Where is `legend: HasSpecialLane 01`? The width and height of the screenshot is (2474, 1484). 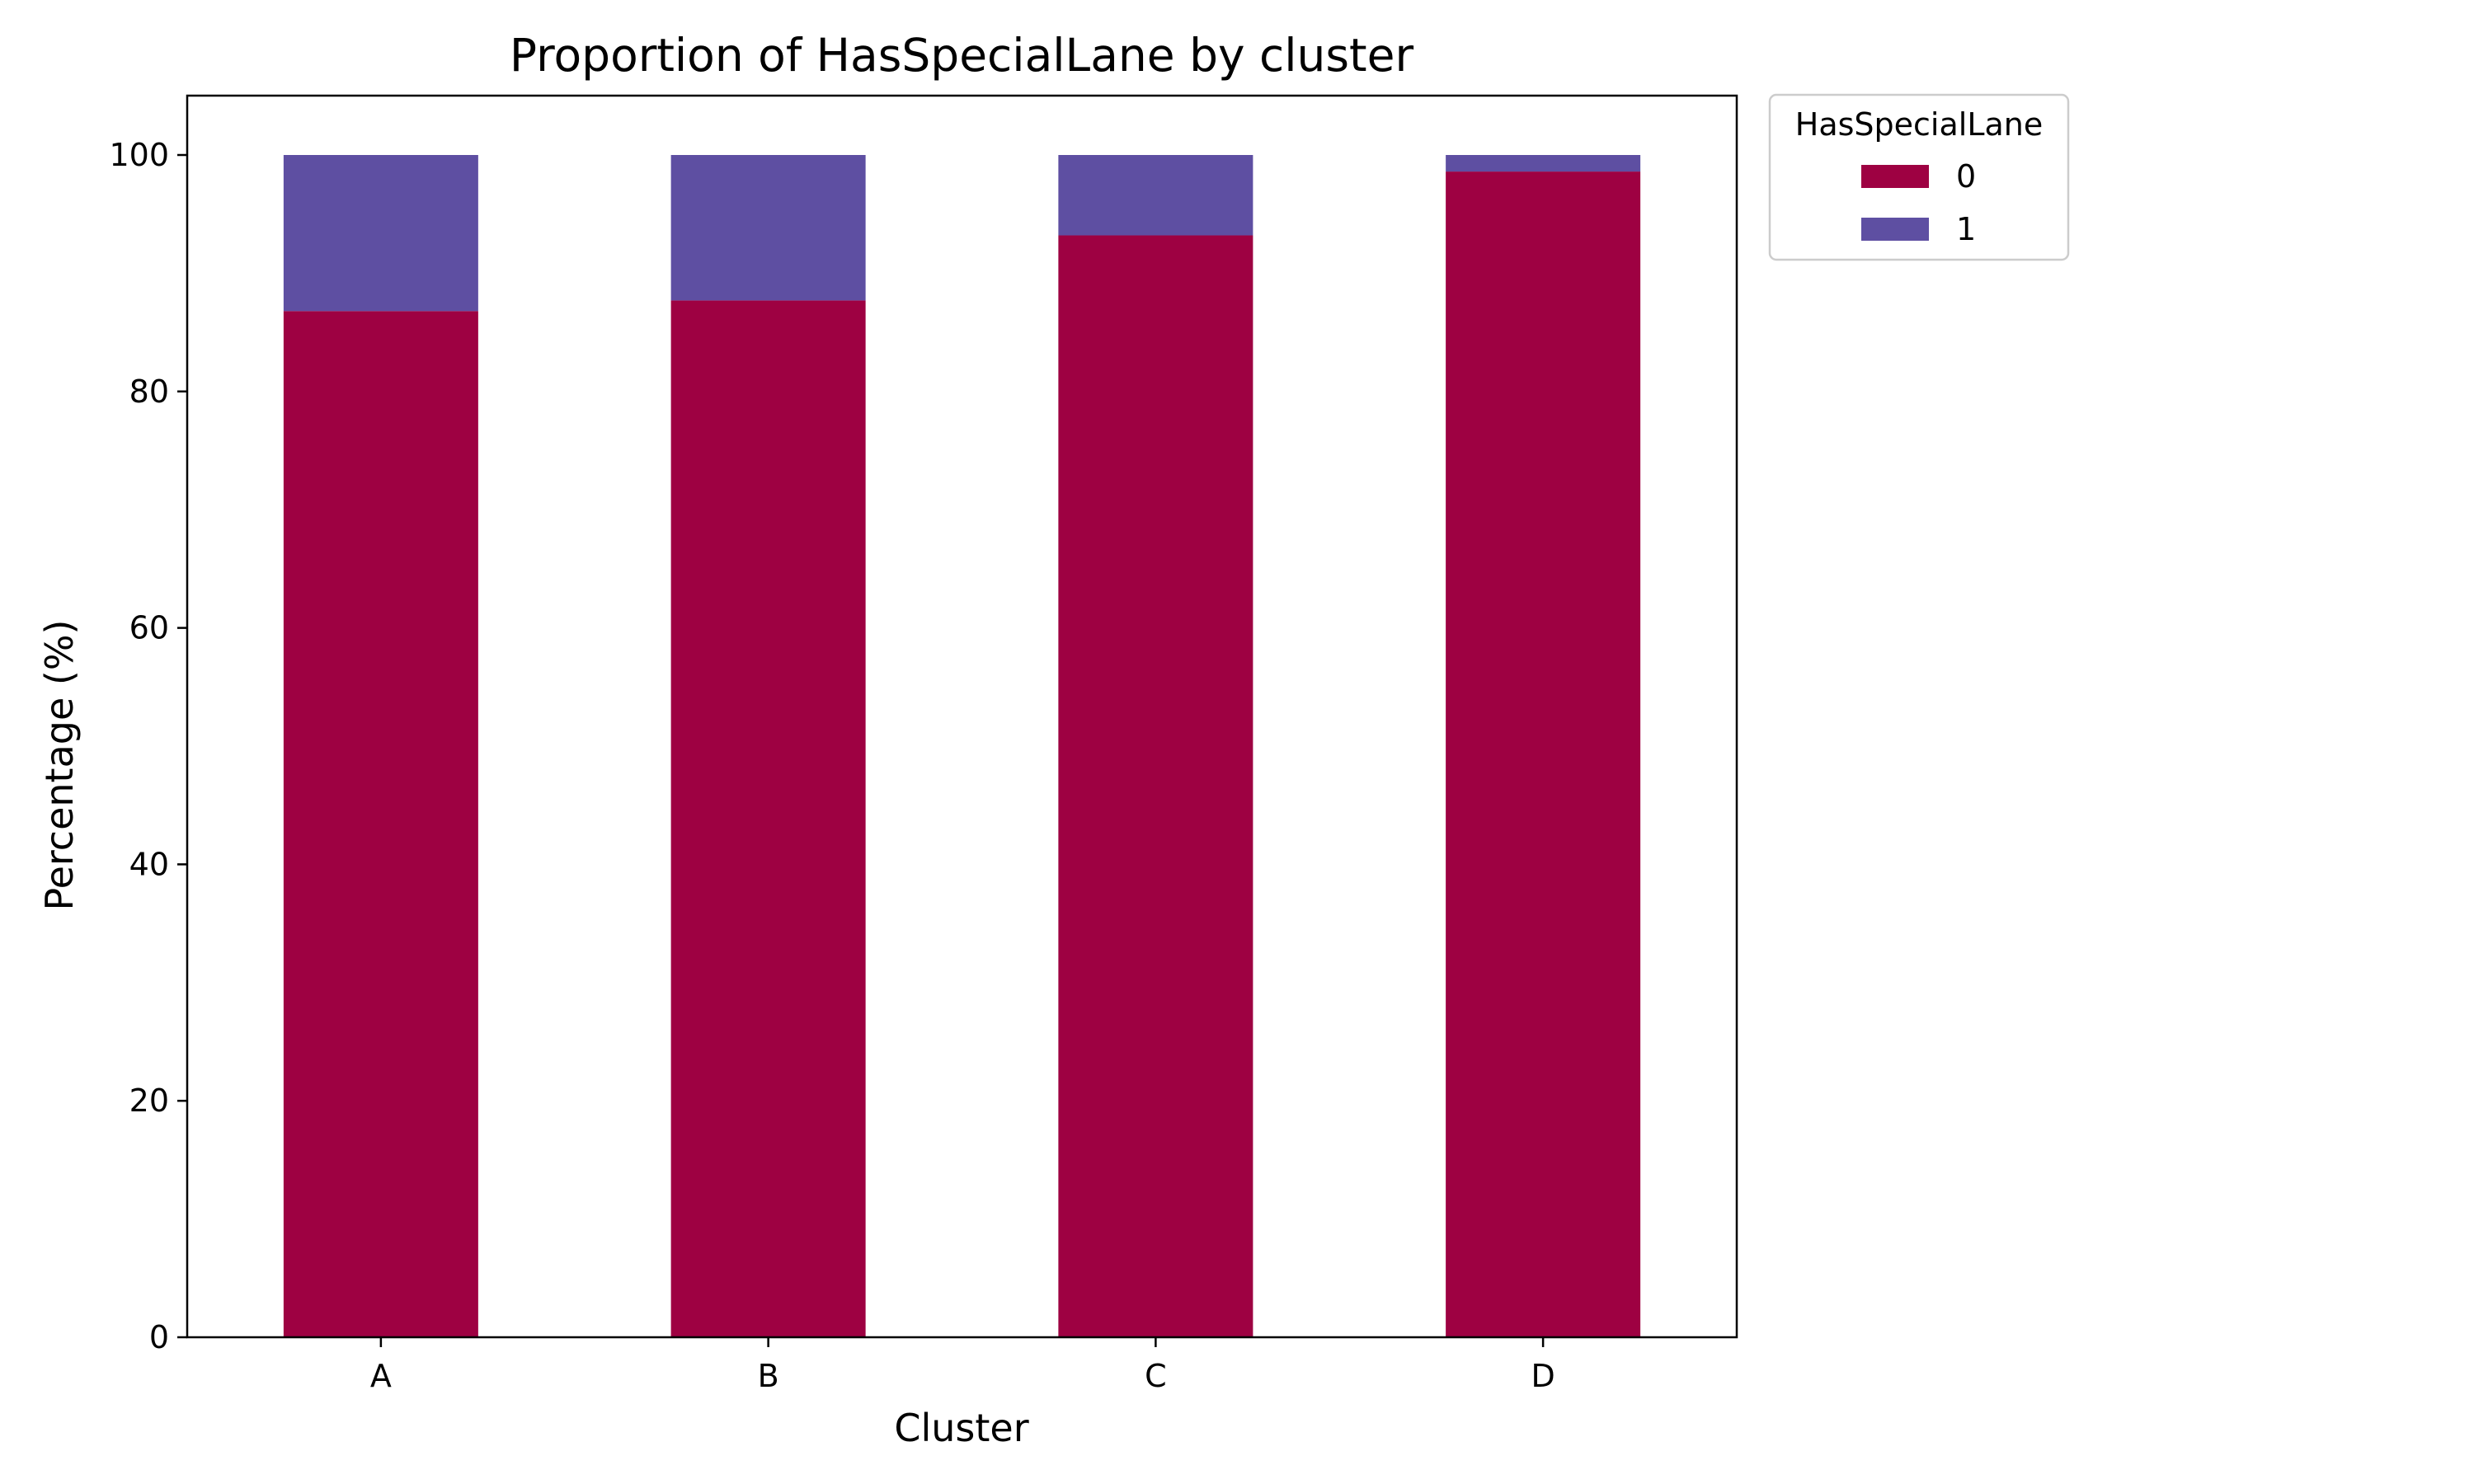
legend: HasSpecialLane 01 is located at coordinates (1919, 177).